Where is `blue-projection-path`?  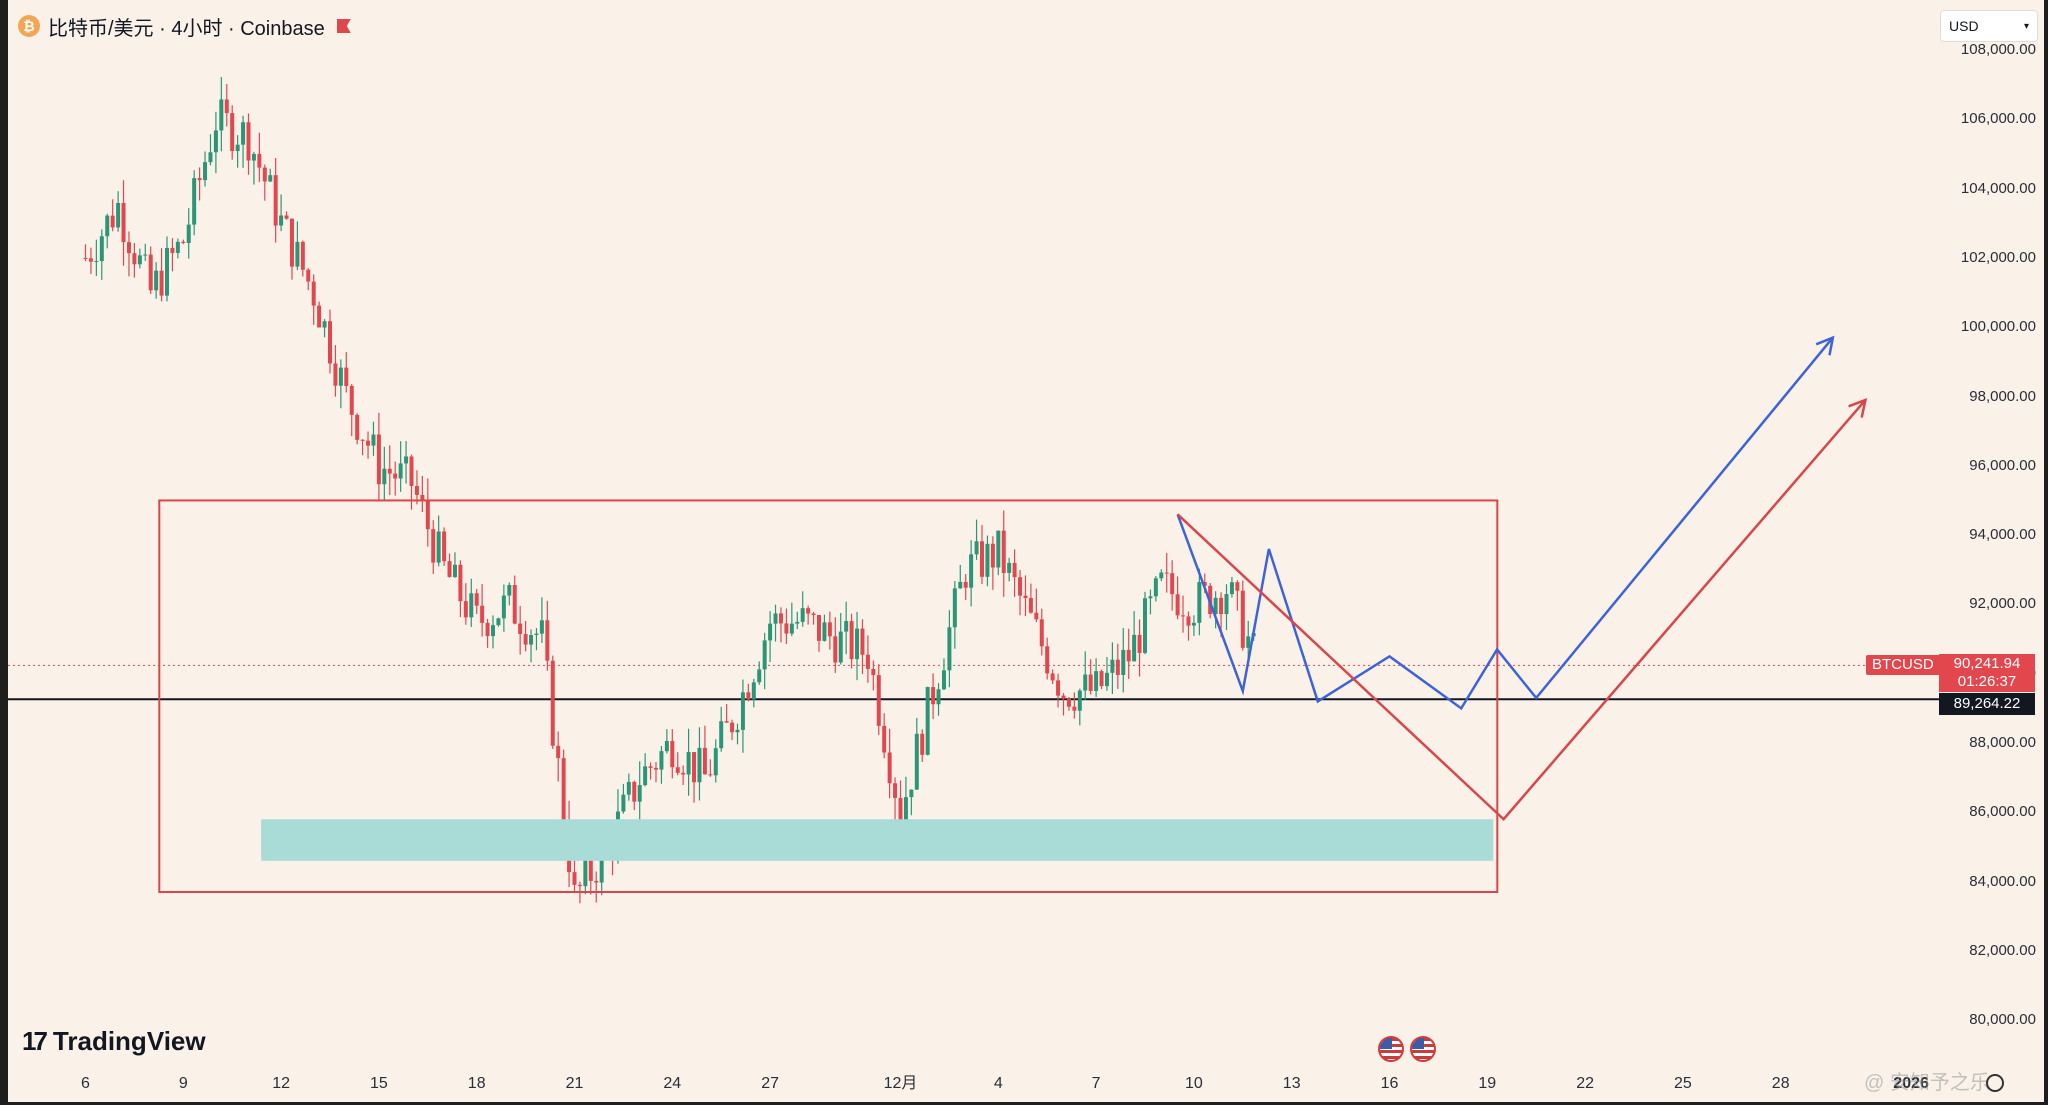
blue-projection-path is located at coordinates (1505, 523).